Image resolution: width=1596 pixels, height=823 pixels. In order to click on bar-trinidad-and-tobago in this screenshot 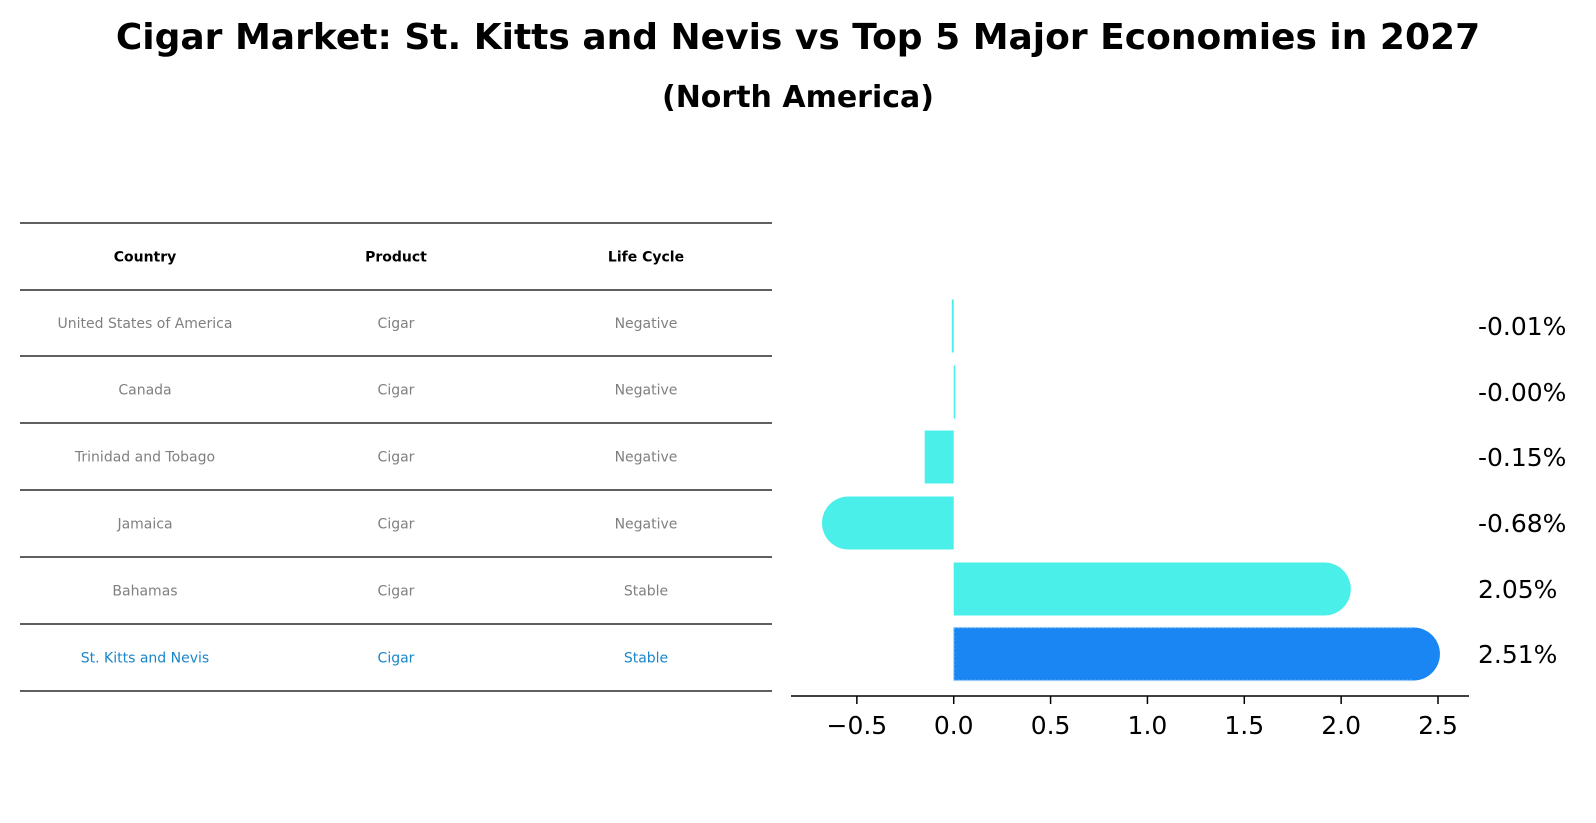, I will do `click(939, 457)`.